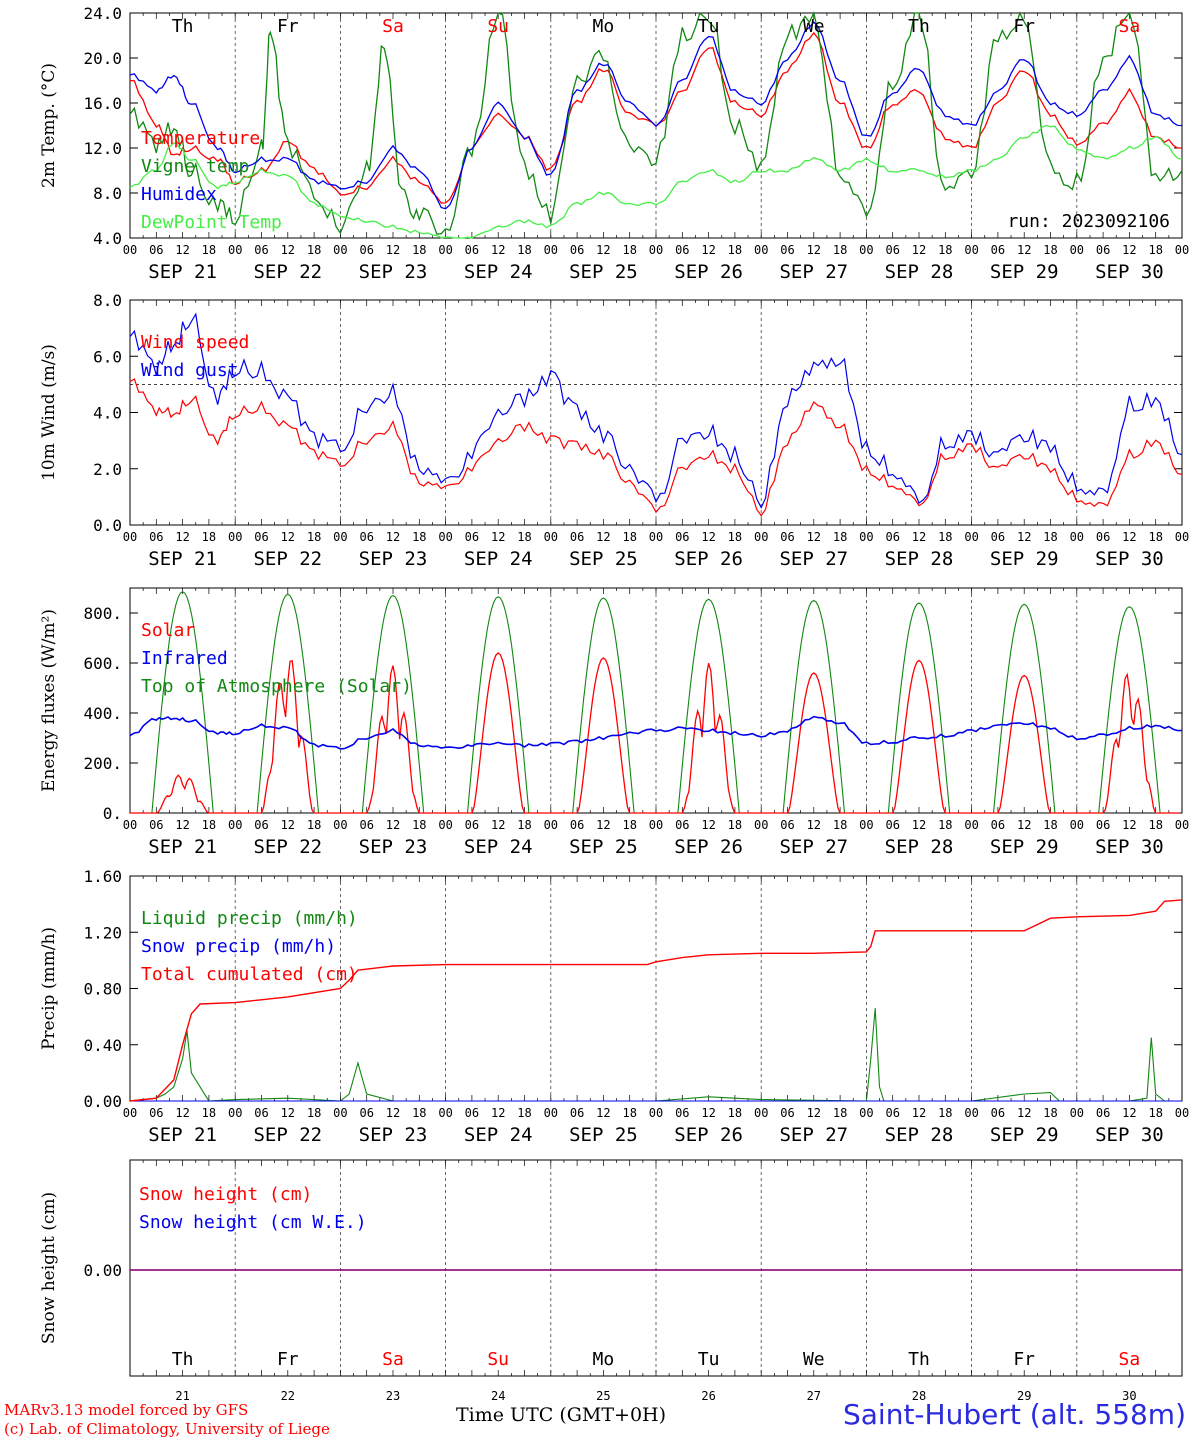  Describe the element at coordinates (102, 663) in the screenshot. I see `y-tick-label: 600.` at that location.